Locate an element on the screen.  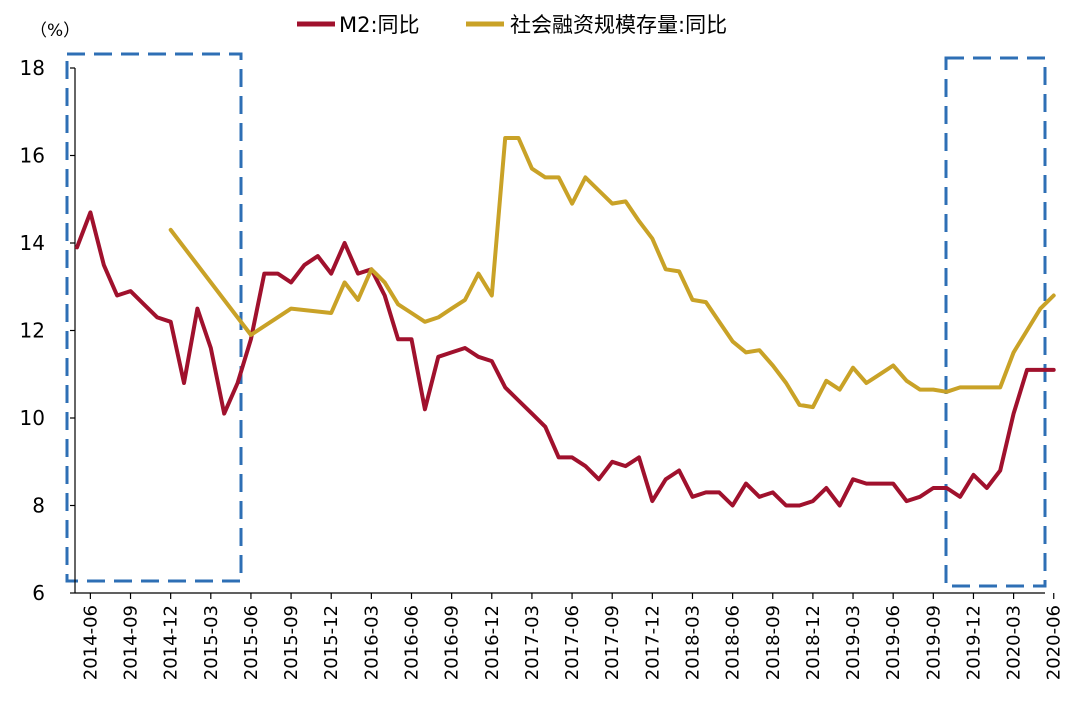
x-tick-label: 2017-09 is located at coordinates (612, 642).